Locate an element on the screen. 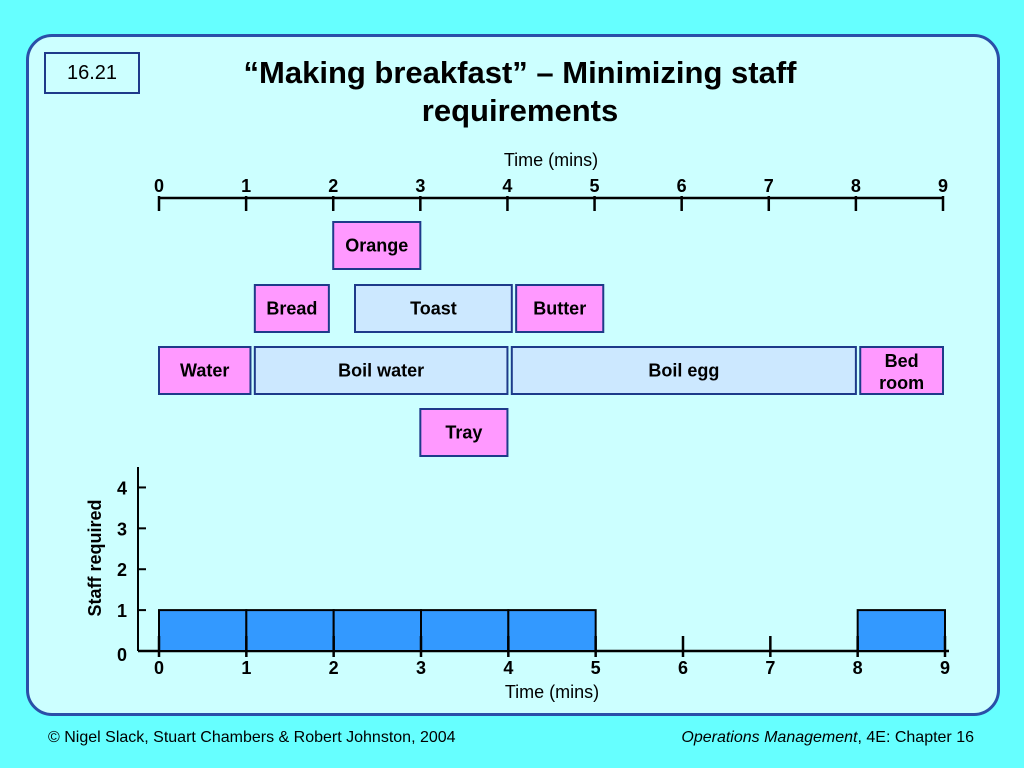 The height and width of the screenshot is (768, 1024). y-tick-label: 1 is located at coordinates (122, 611).